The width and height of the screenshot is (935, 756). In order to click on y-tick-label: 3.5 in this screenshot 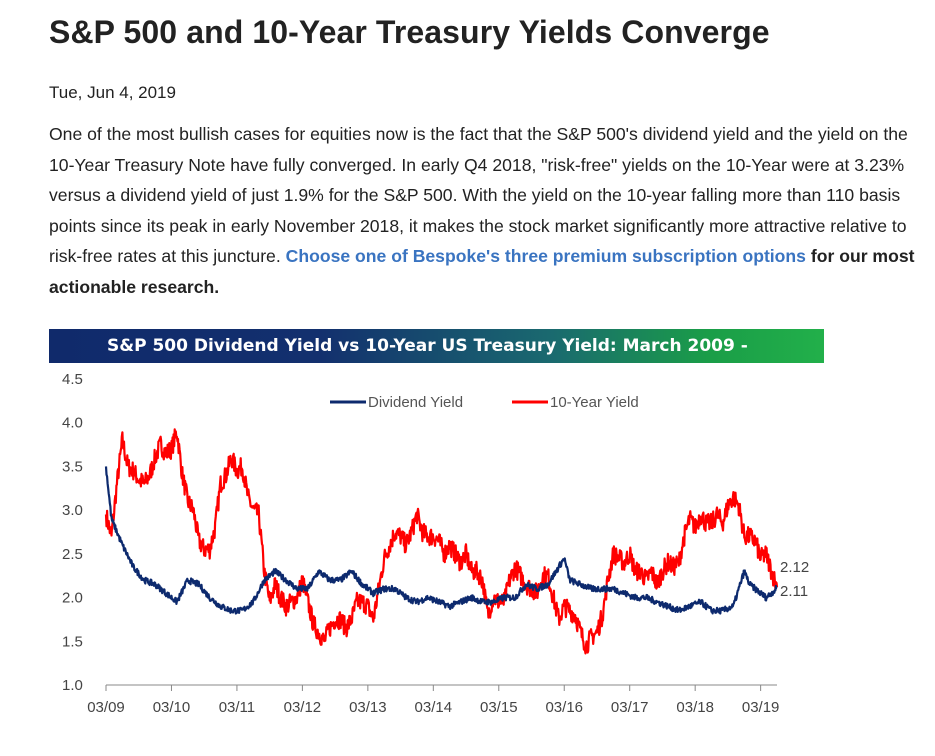, I will do `click(72, 466)`.